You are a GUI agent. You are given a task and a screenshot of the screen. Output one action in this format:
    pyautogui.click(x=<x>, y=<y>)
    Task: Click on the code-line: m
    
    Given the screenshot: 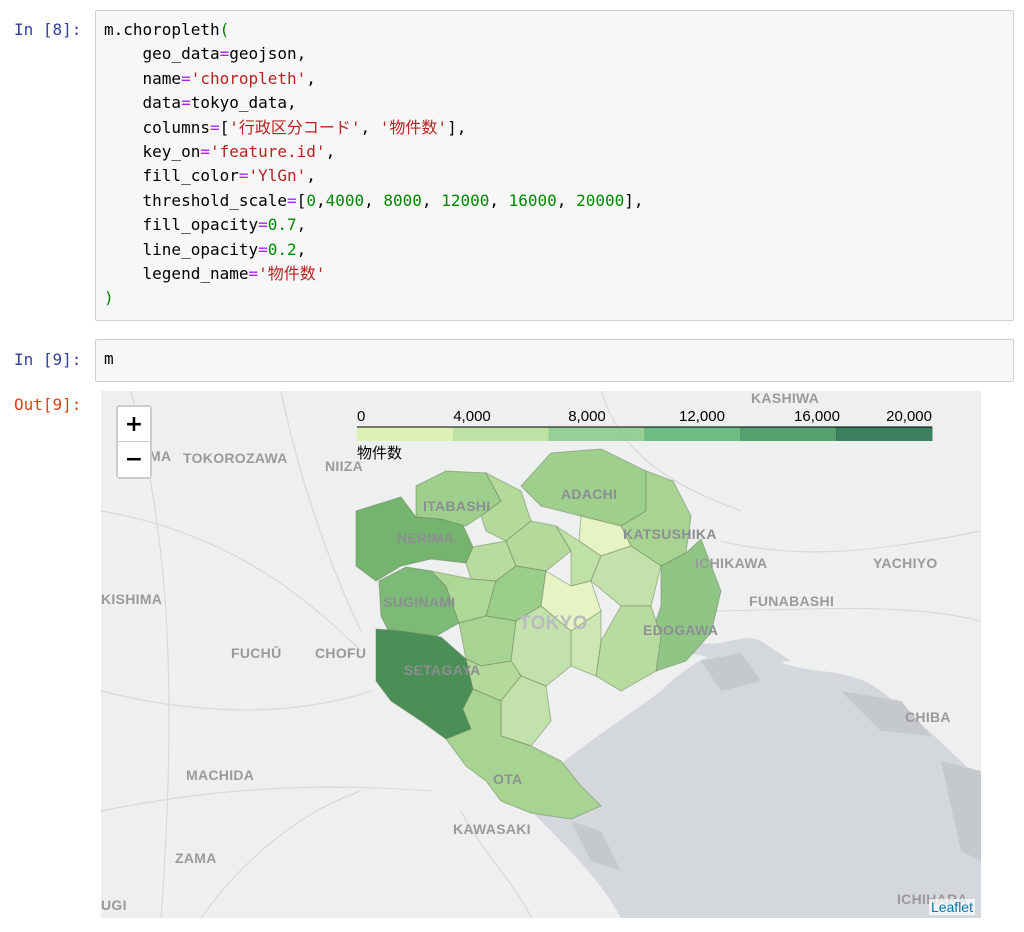 What is the action you would take?
    pyautogui.click(x=558, y=359)
    